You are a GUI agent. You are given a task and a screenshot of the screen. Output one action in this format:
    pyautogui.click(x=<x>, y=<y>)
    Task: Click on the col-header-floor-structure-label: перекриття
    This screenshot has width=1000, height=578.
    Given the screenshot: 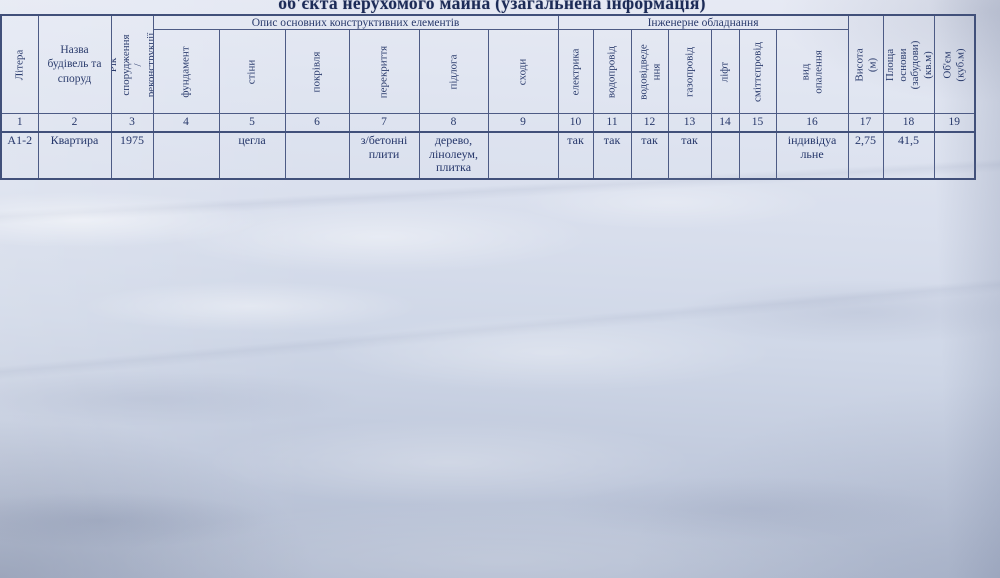 What is the action you would take?
    pyautogui.click(x=383, y=71)
    